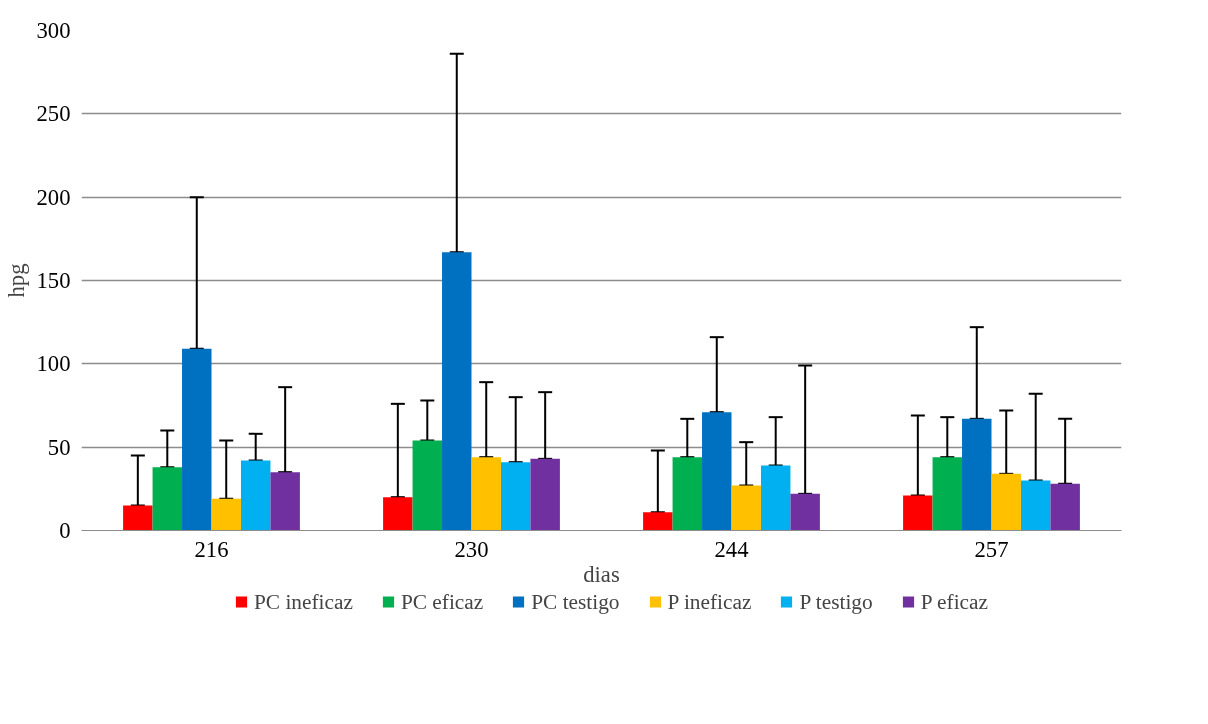  What do you see at coordinates (16, 280) in the screenshot?
I see `y-axis-title: hpg` at bounding box center [16, 280].